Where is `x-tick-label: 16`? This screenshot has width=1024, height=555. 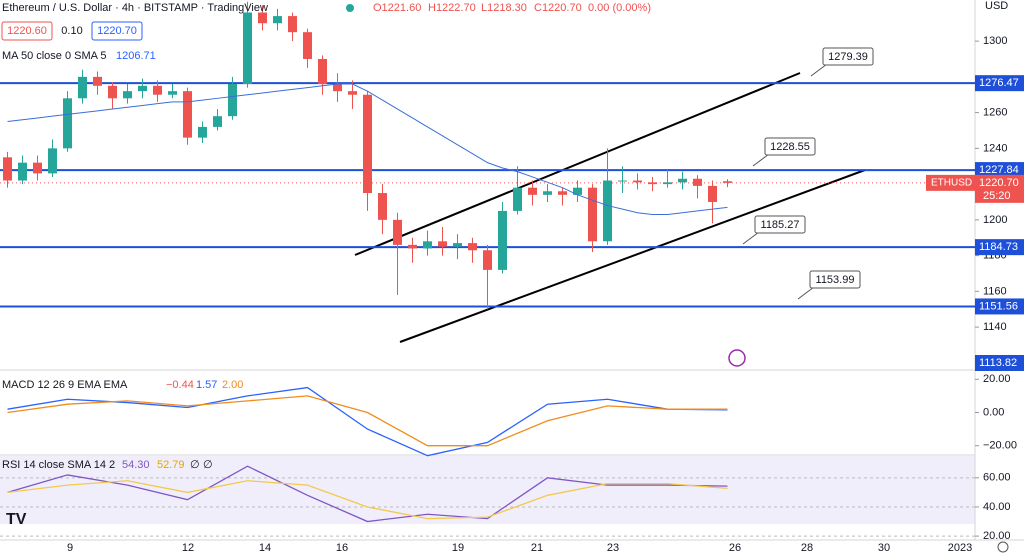 x-tick-label: 16 is located at coordinates (342, 548).